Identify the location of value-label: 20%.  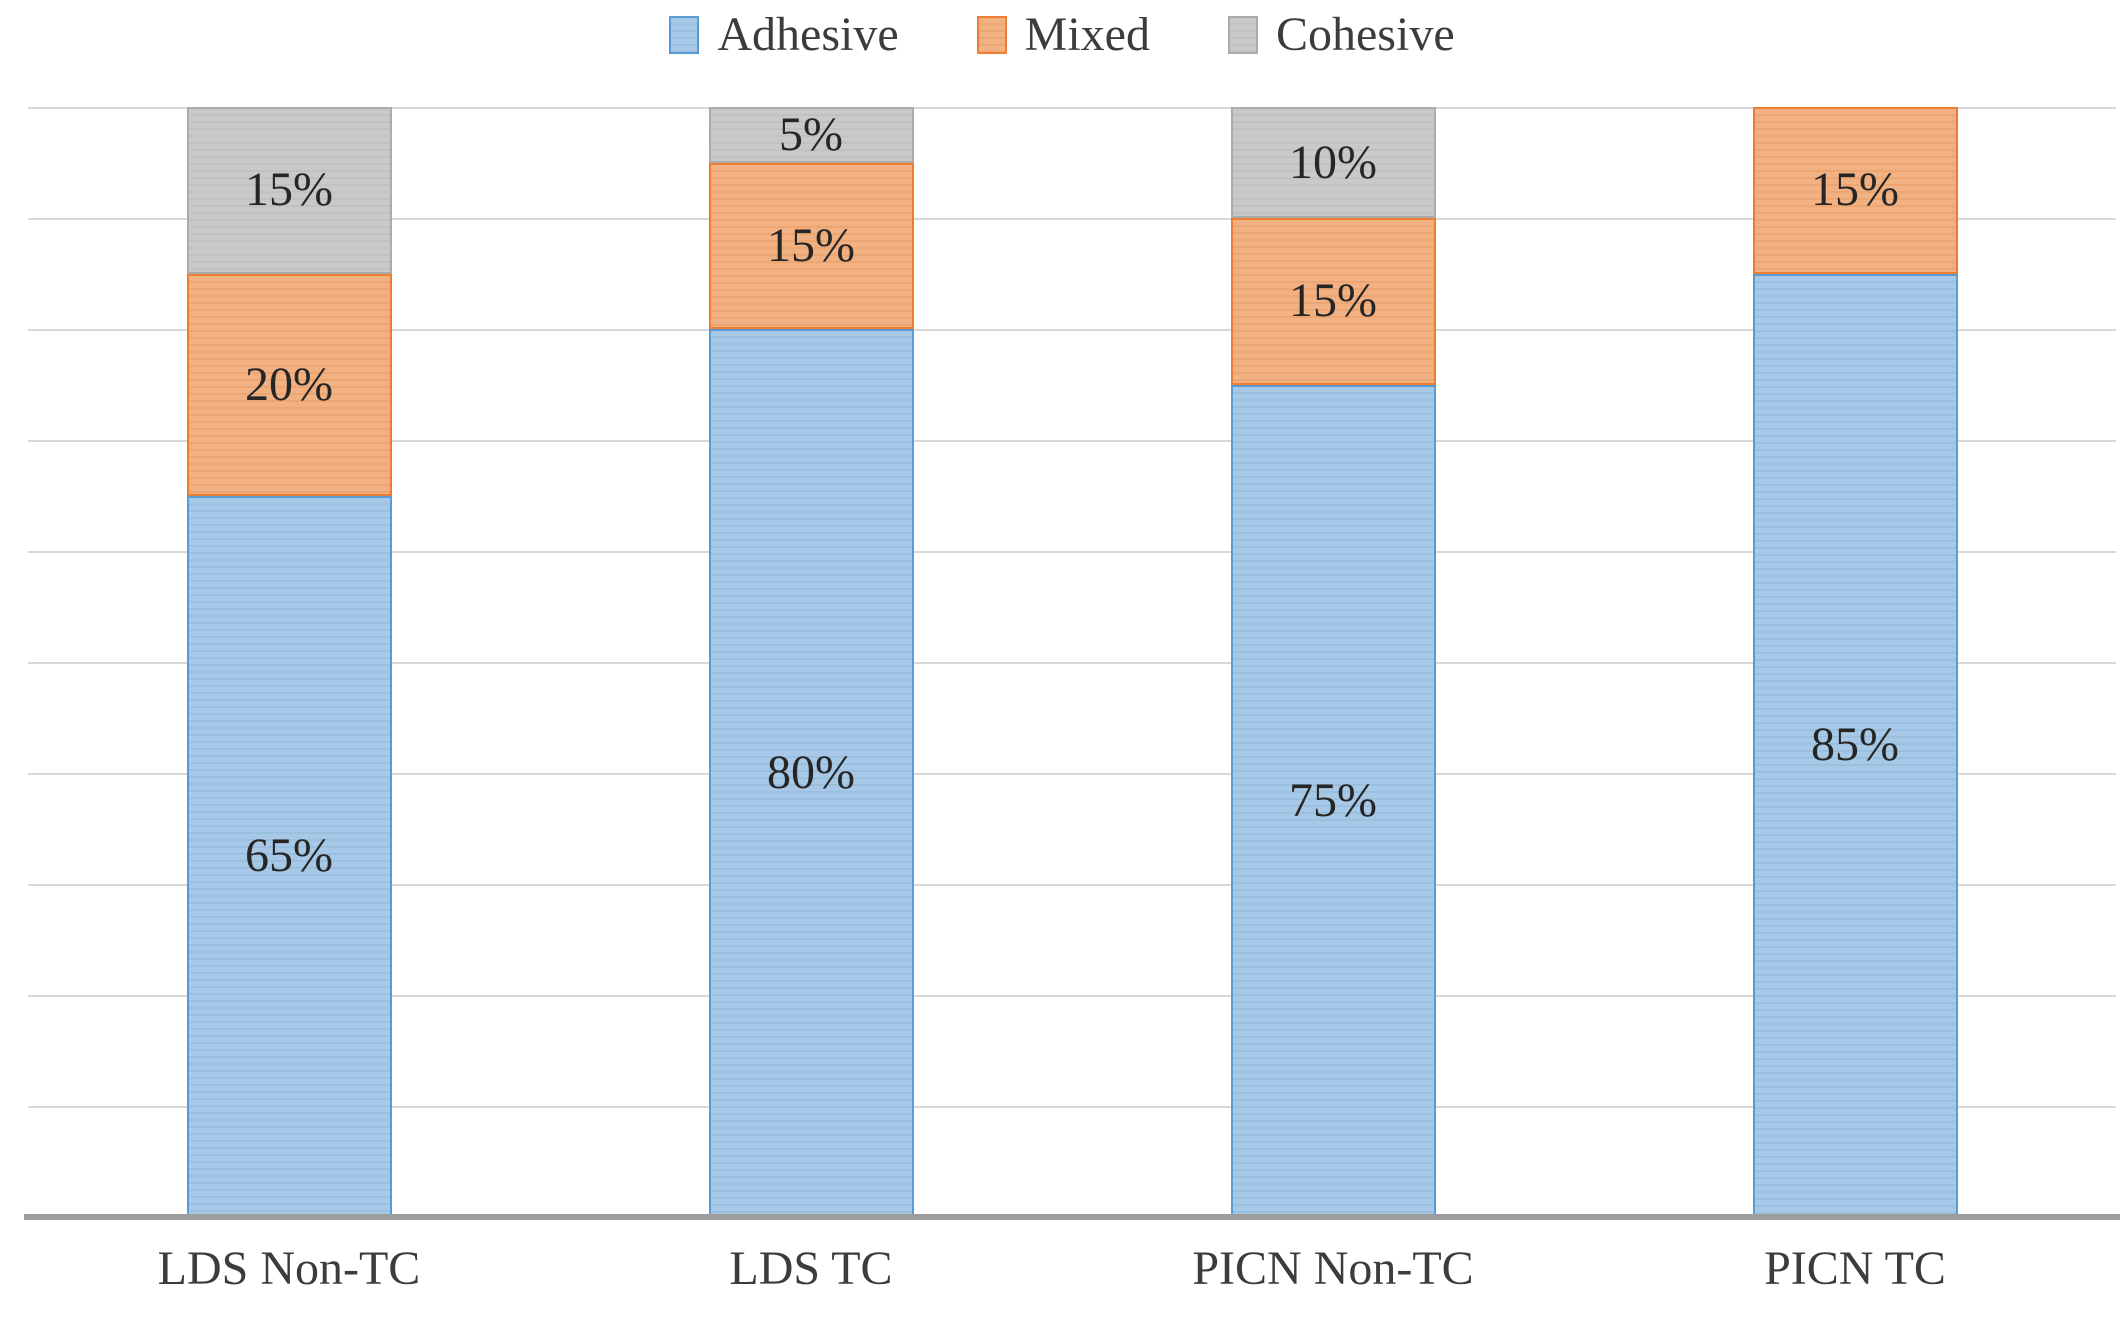
(289, 384).